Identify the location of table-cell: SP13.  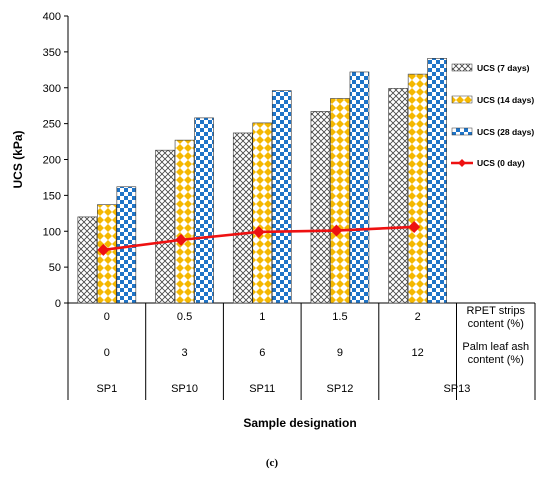
(456, 389).